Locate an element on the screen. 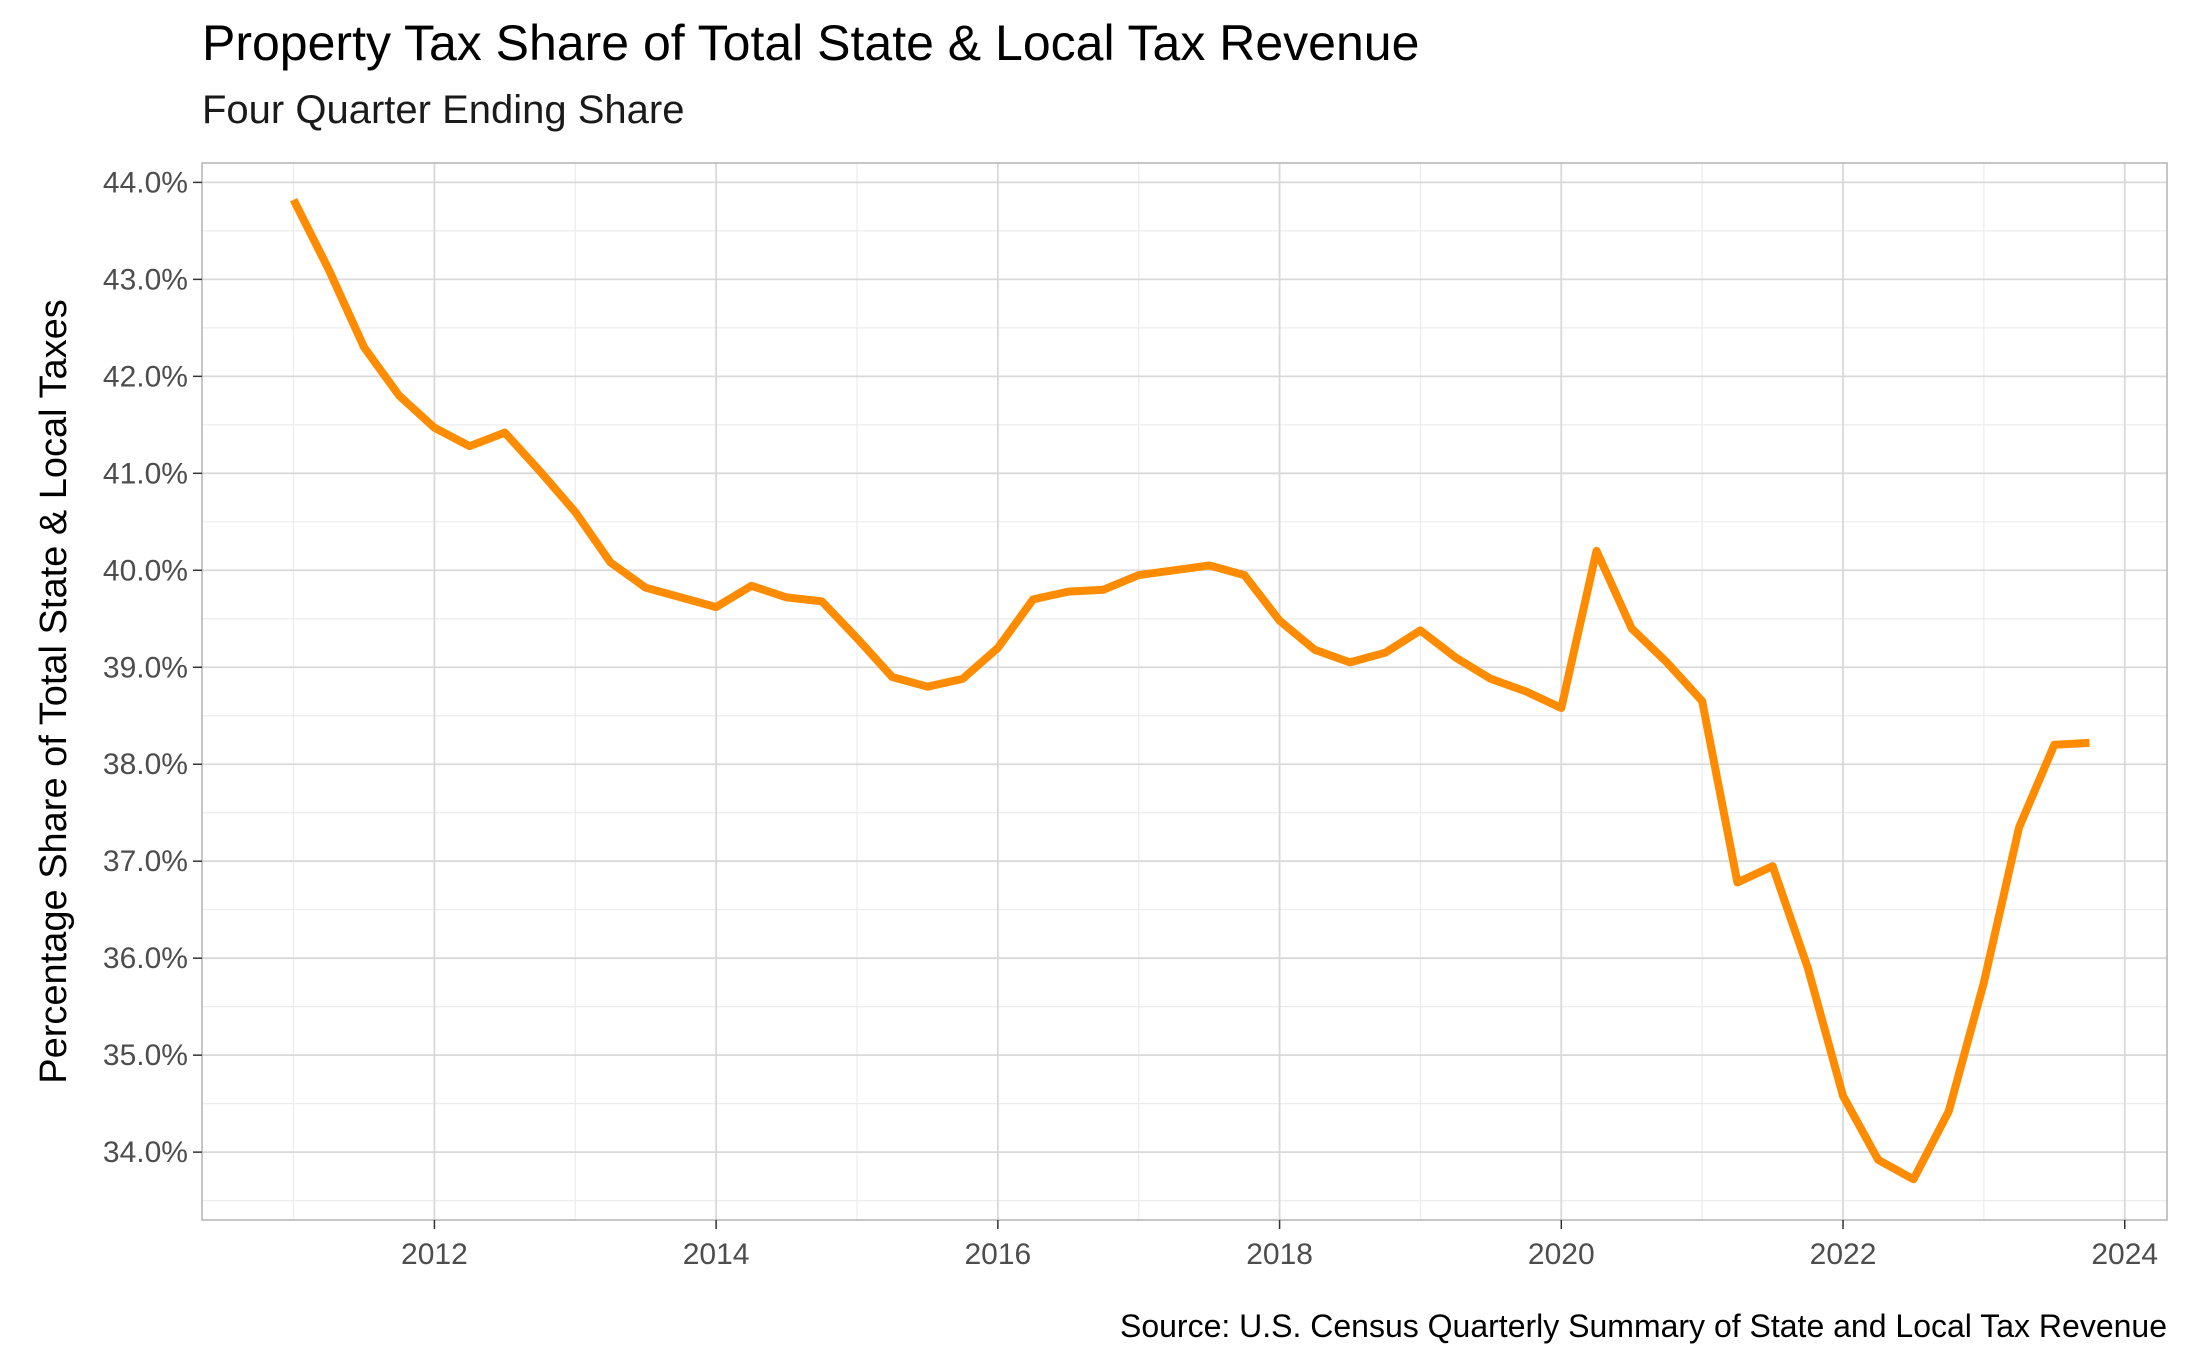  x-axis: 2012 2014 2016 2018 2020 2022 2024 is located at coordinates (1279, 1245).